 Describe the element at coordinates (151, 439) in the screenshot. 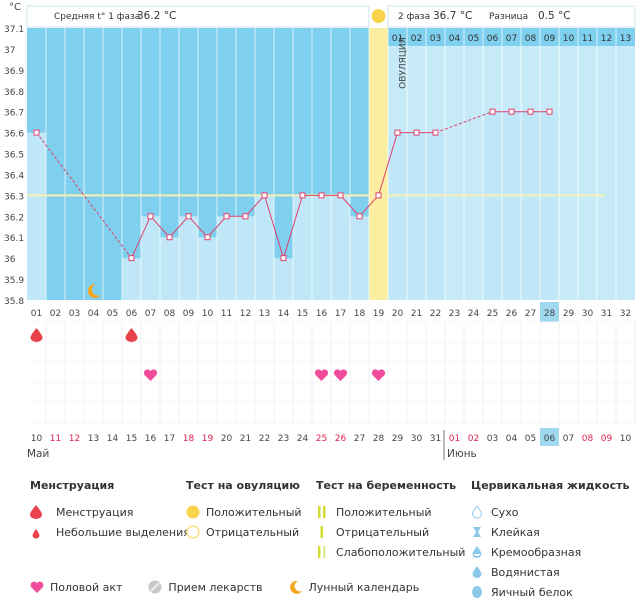

I see `calendar-date-label: 16` at that location.